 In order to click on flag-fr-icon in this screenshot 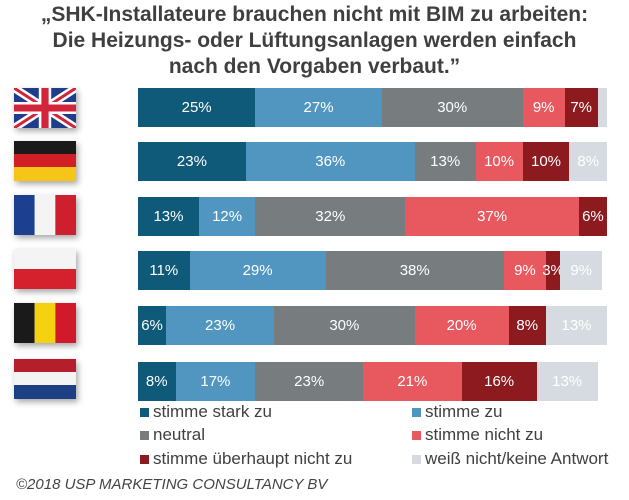, I will do `click(45, 215)`.